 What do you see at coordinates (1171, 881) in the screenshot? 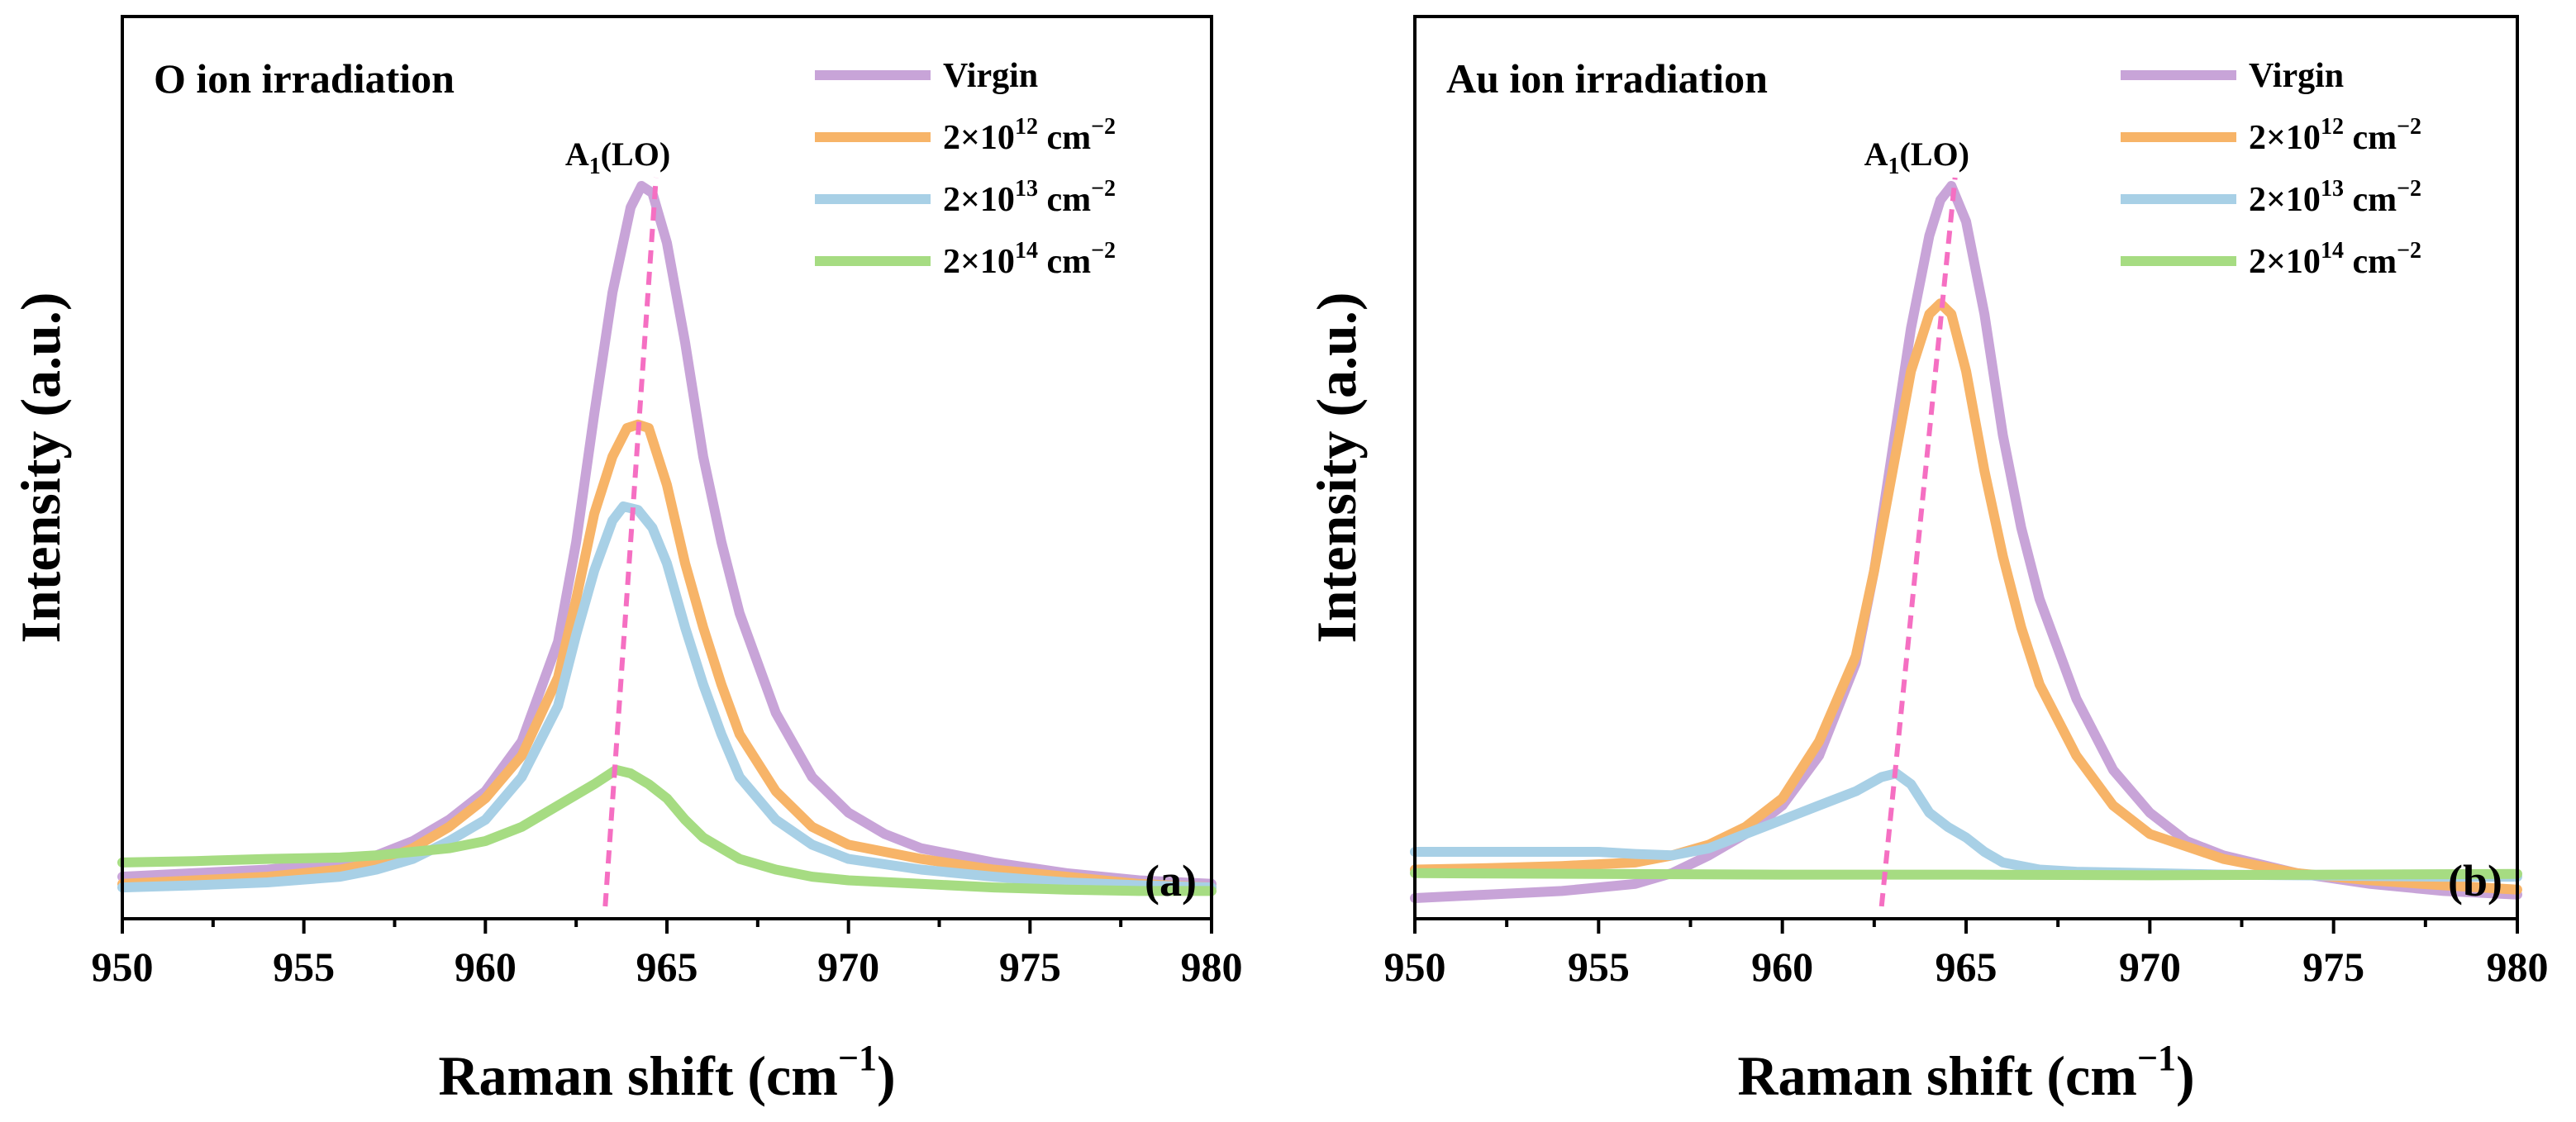
I see `panel-label: (a)` at bounding box center [1171, 881].